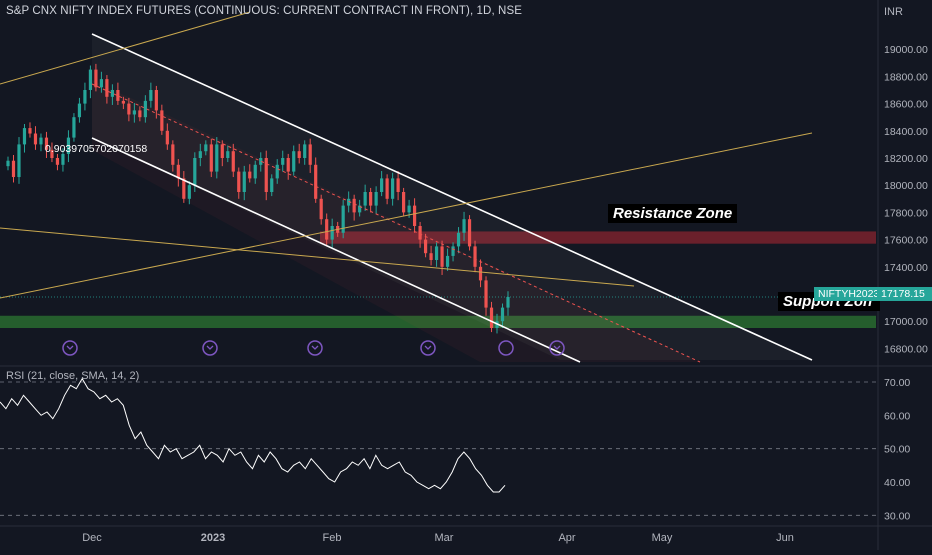 Image resolution: width=932 pixels, height=555 pixels. Describe the element at coordinates (506, 348) in the screenshot. I see `earnings-marker-icon` at that location.